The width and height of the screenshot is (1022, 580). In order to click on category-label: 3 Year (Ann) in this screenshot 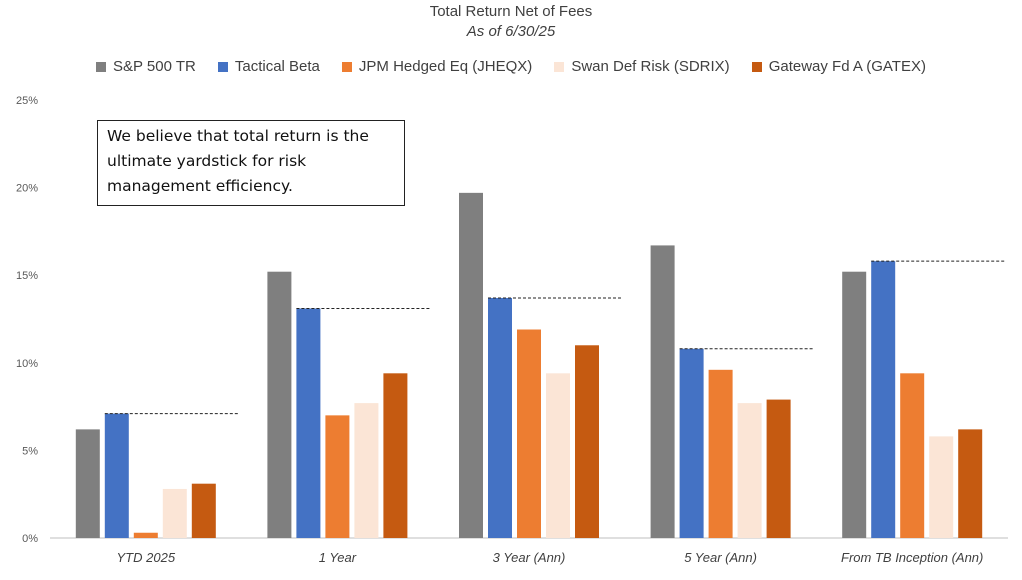, I will do `click(529, 557)`.